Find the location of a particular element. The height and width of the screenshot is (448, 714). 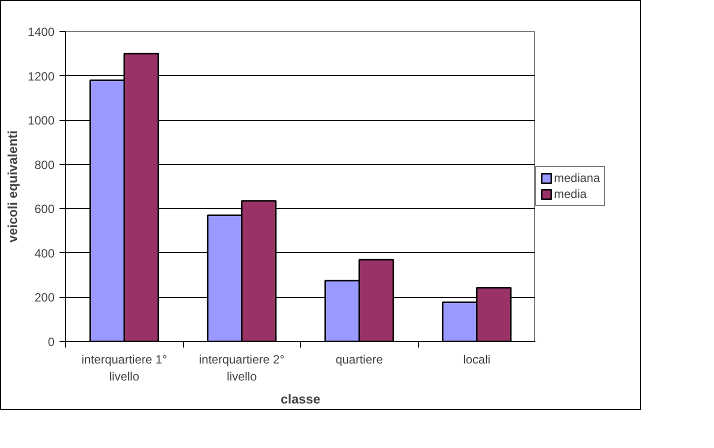

x-tick-label: locali is located at coordinates (476, 359).